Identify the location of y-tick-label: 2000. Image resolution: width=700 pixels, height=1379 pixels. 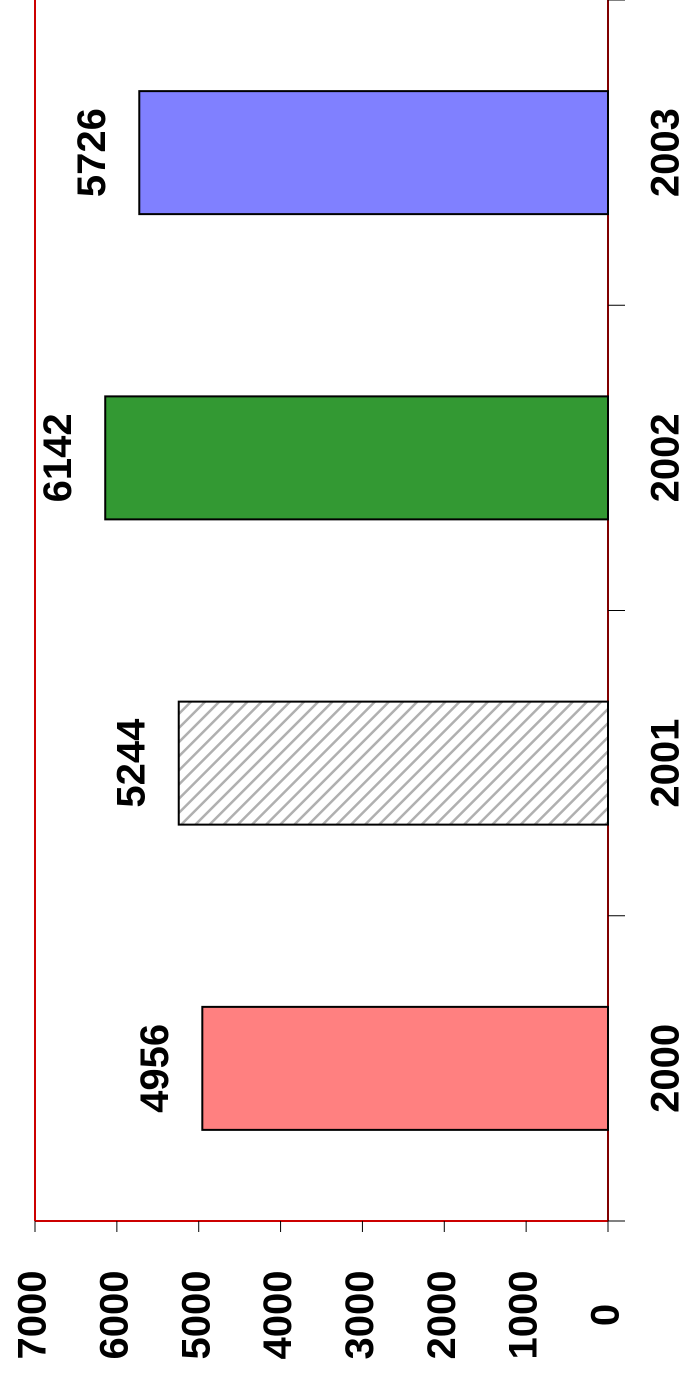
(442, 1315).